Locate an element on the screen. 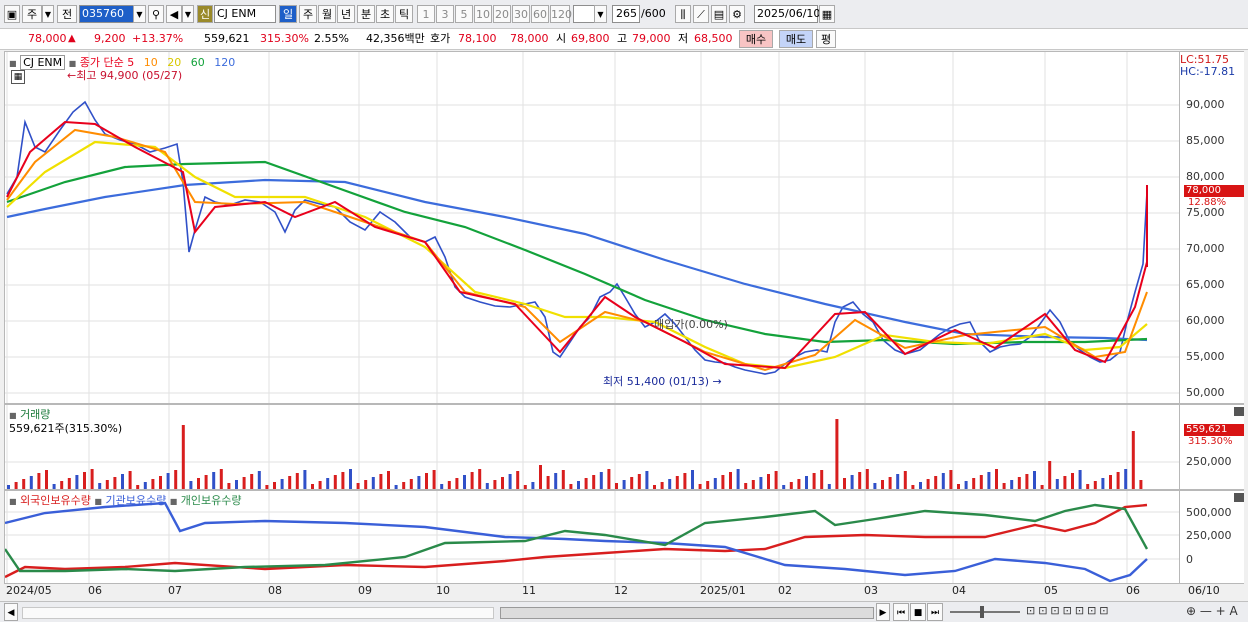 The image size is (1248, 622). candle-icon: ⫼ is located at coordinates (683, 14).